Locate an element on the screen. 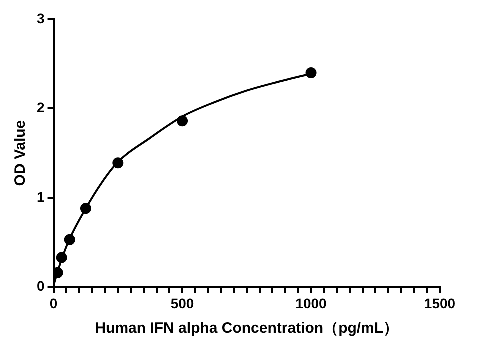  x-tick-label: 0 is located at coordinates (54, 303).